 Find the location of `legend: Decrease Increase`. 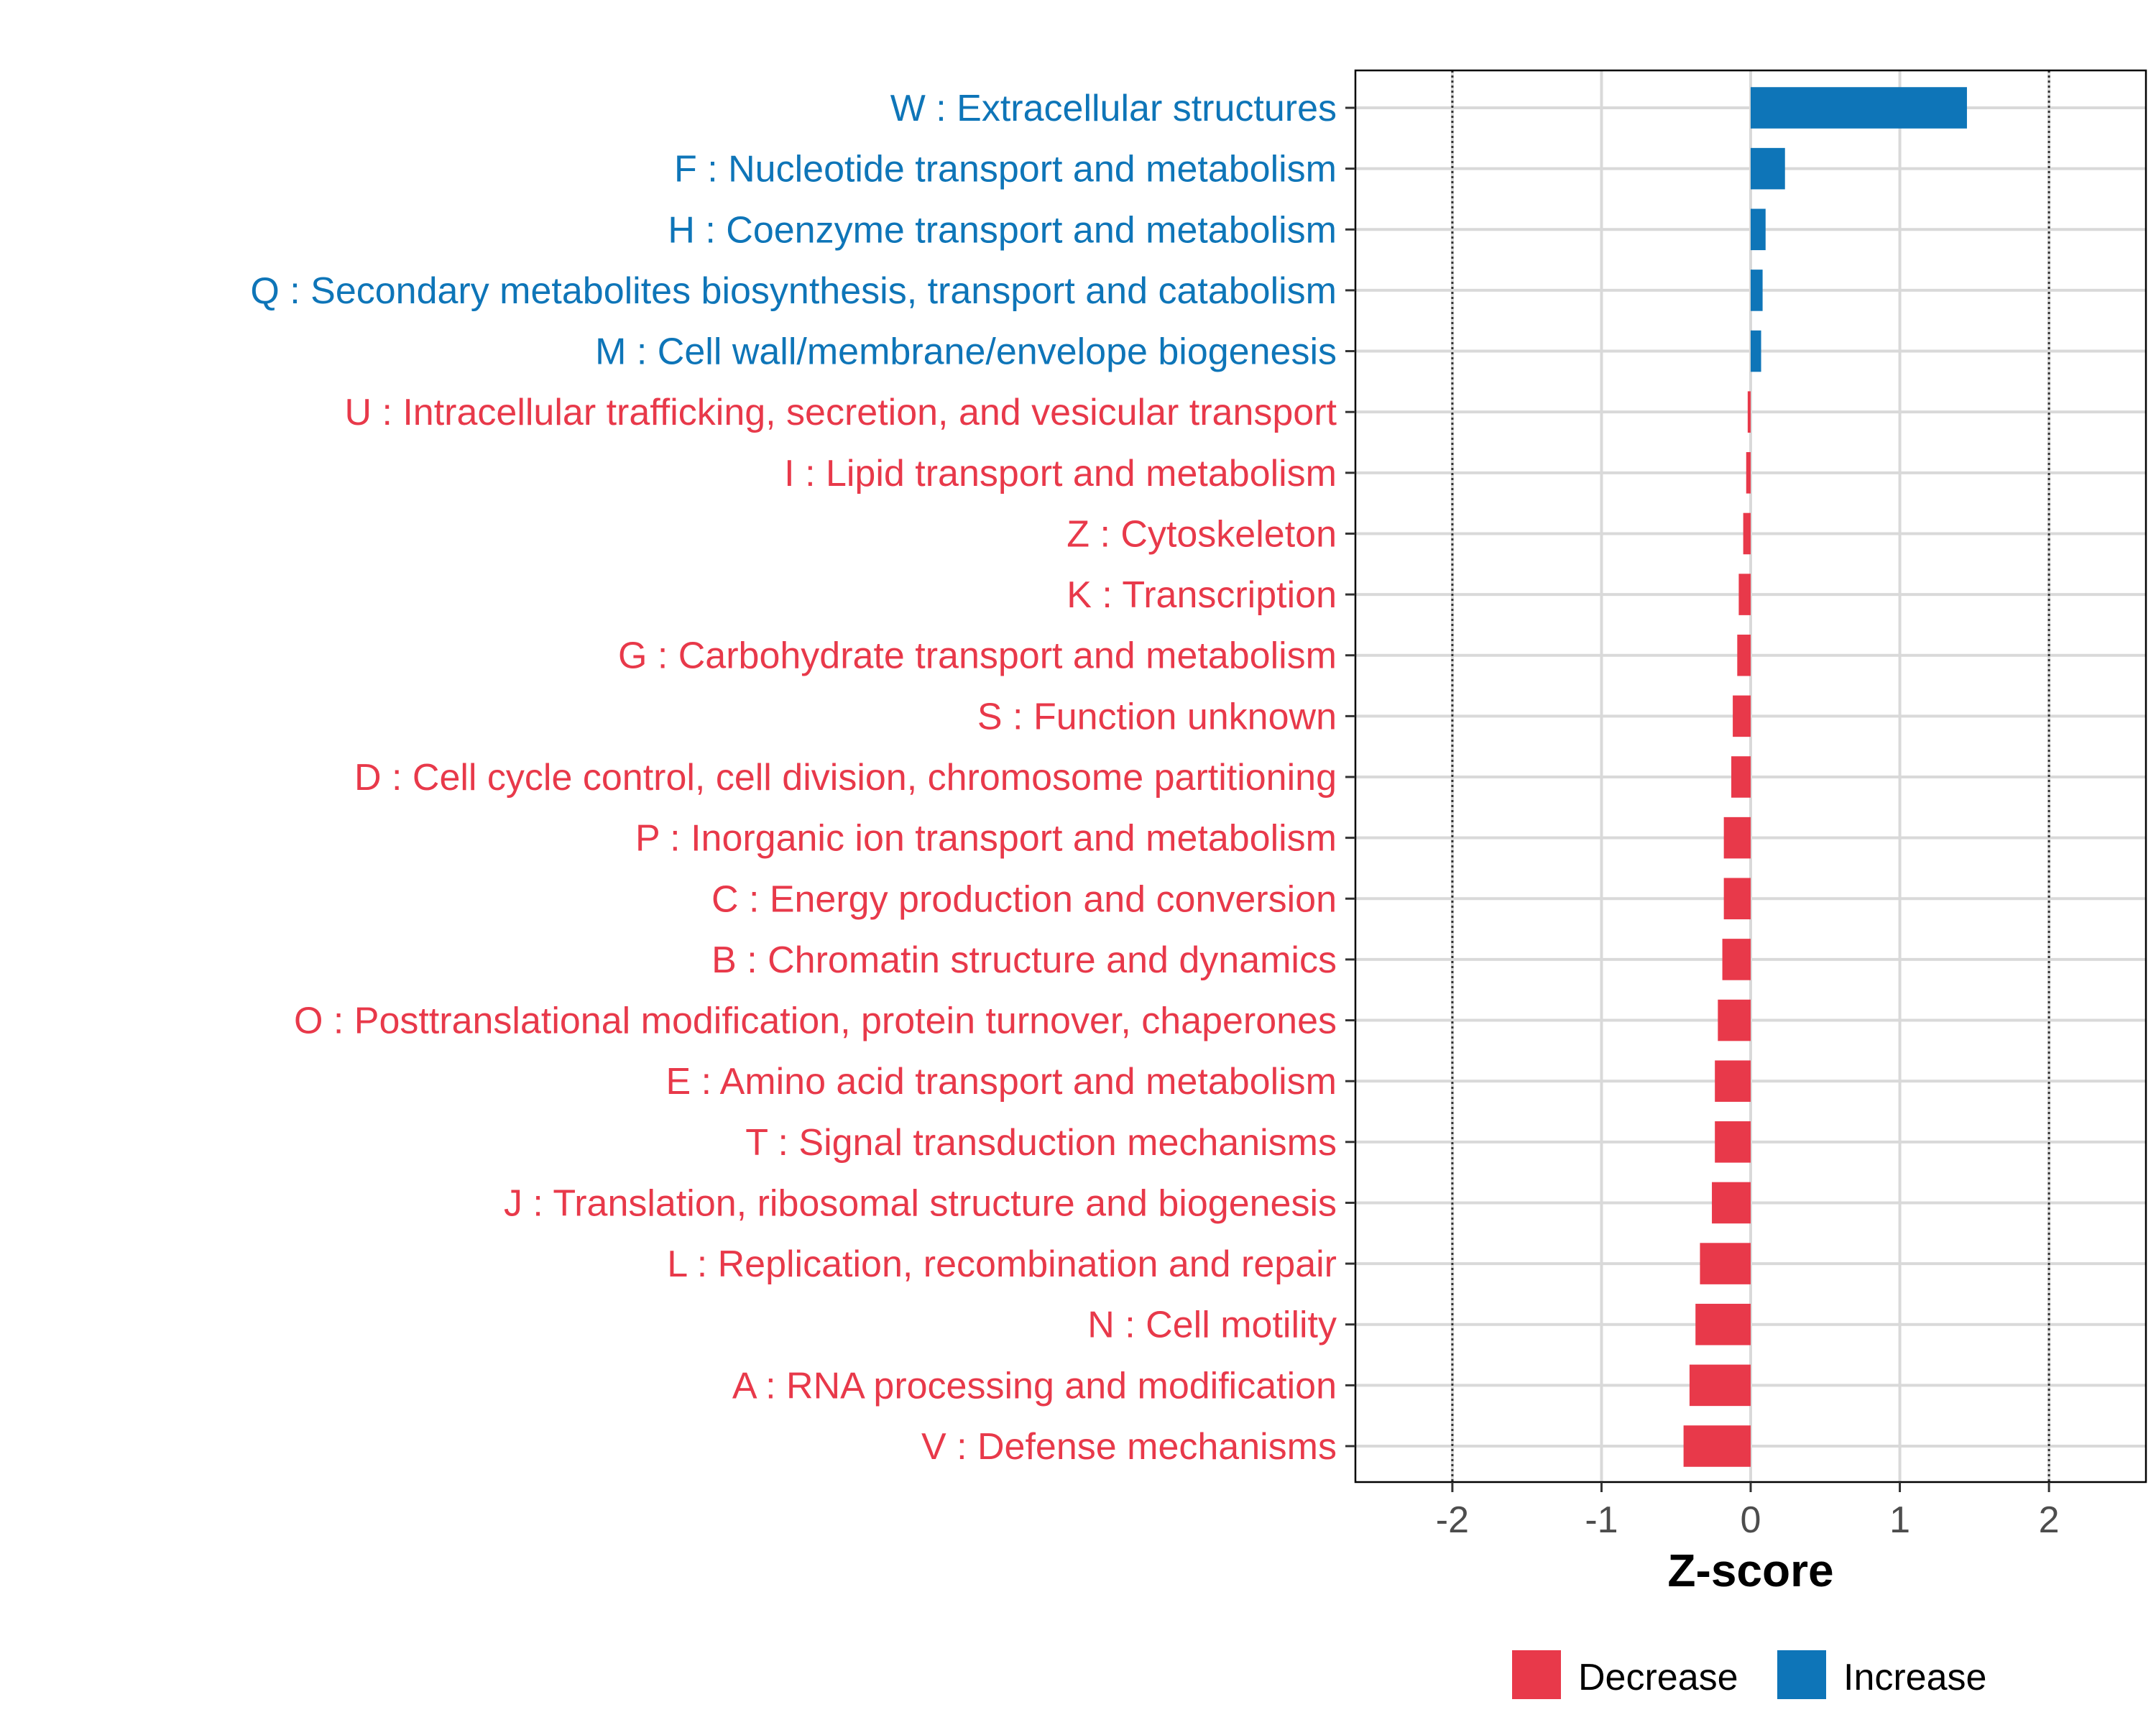

legend: Decrease Increase is located at coordinates (1749, 1674).